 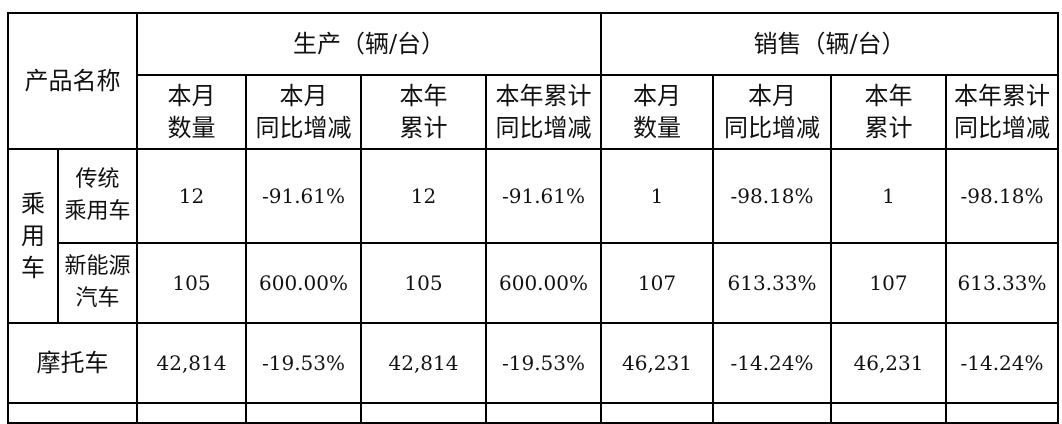 I want to click on traditional-label: 传统 乘用车, so click(x=97, y=196).